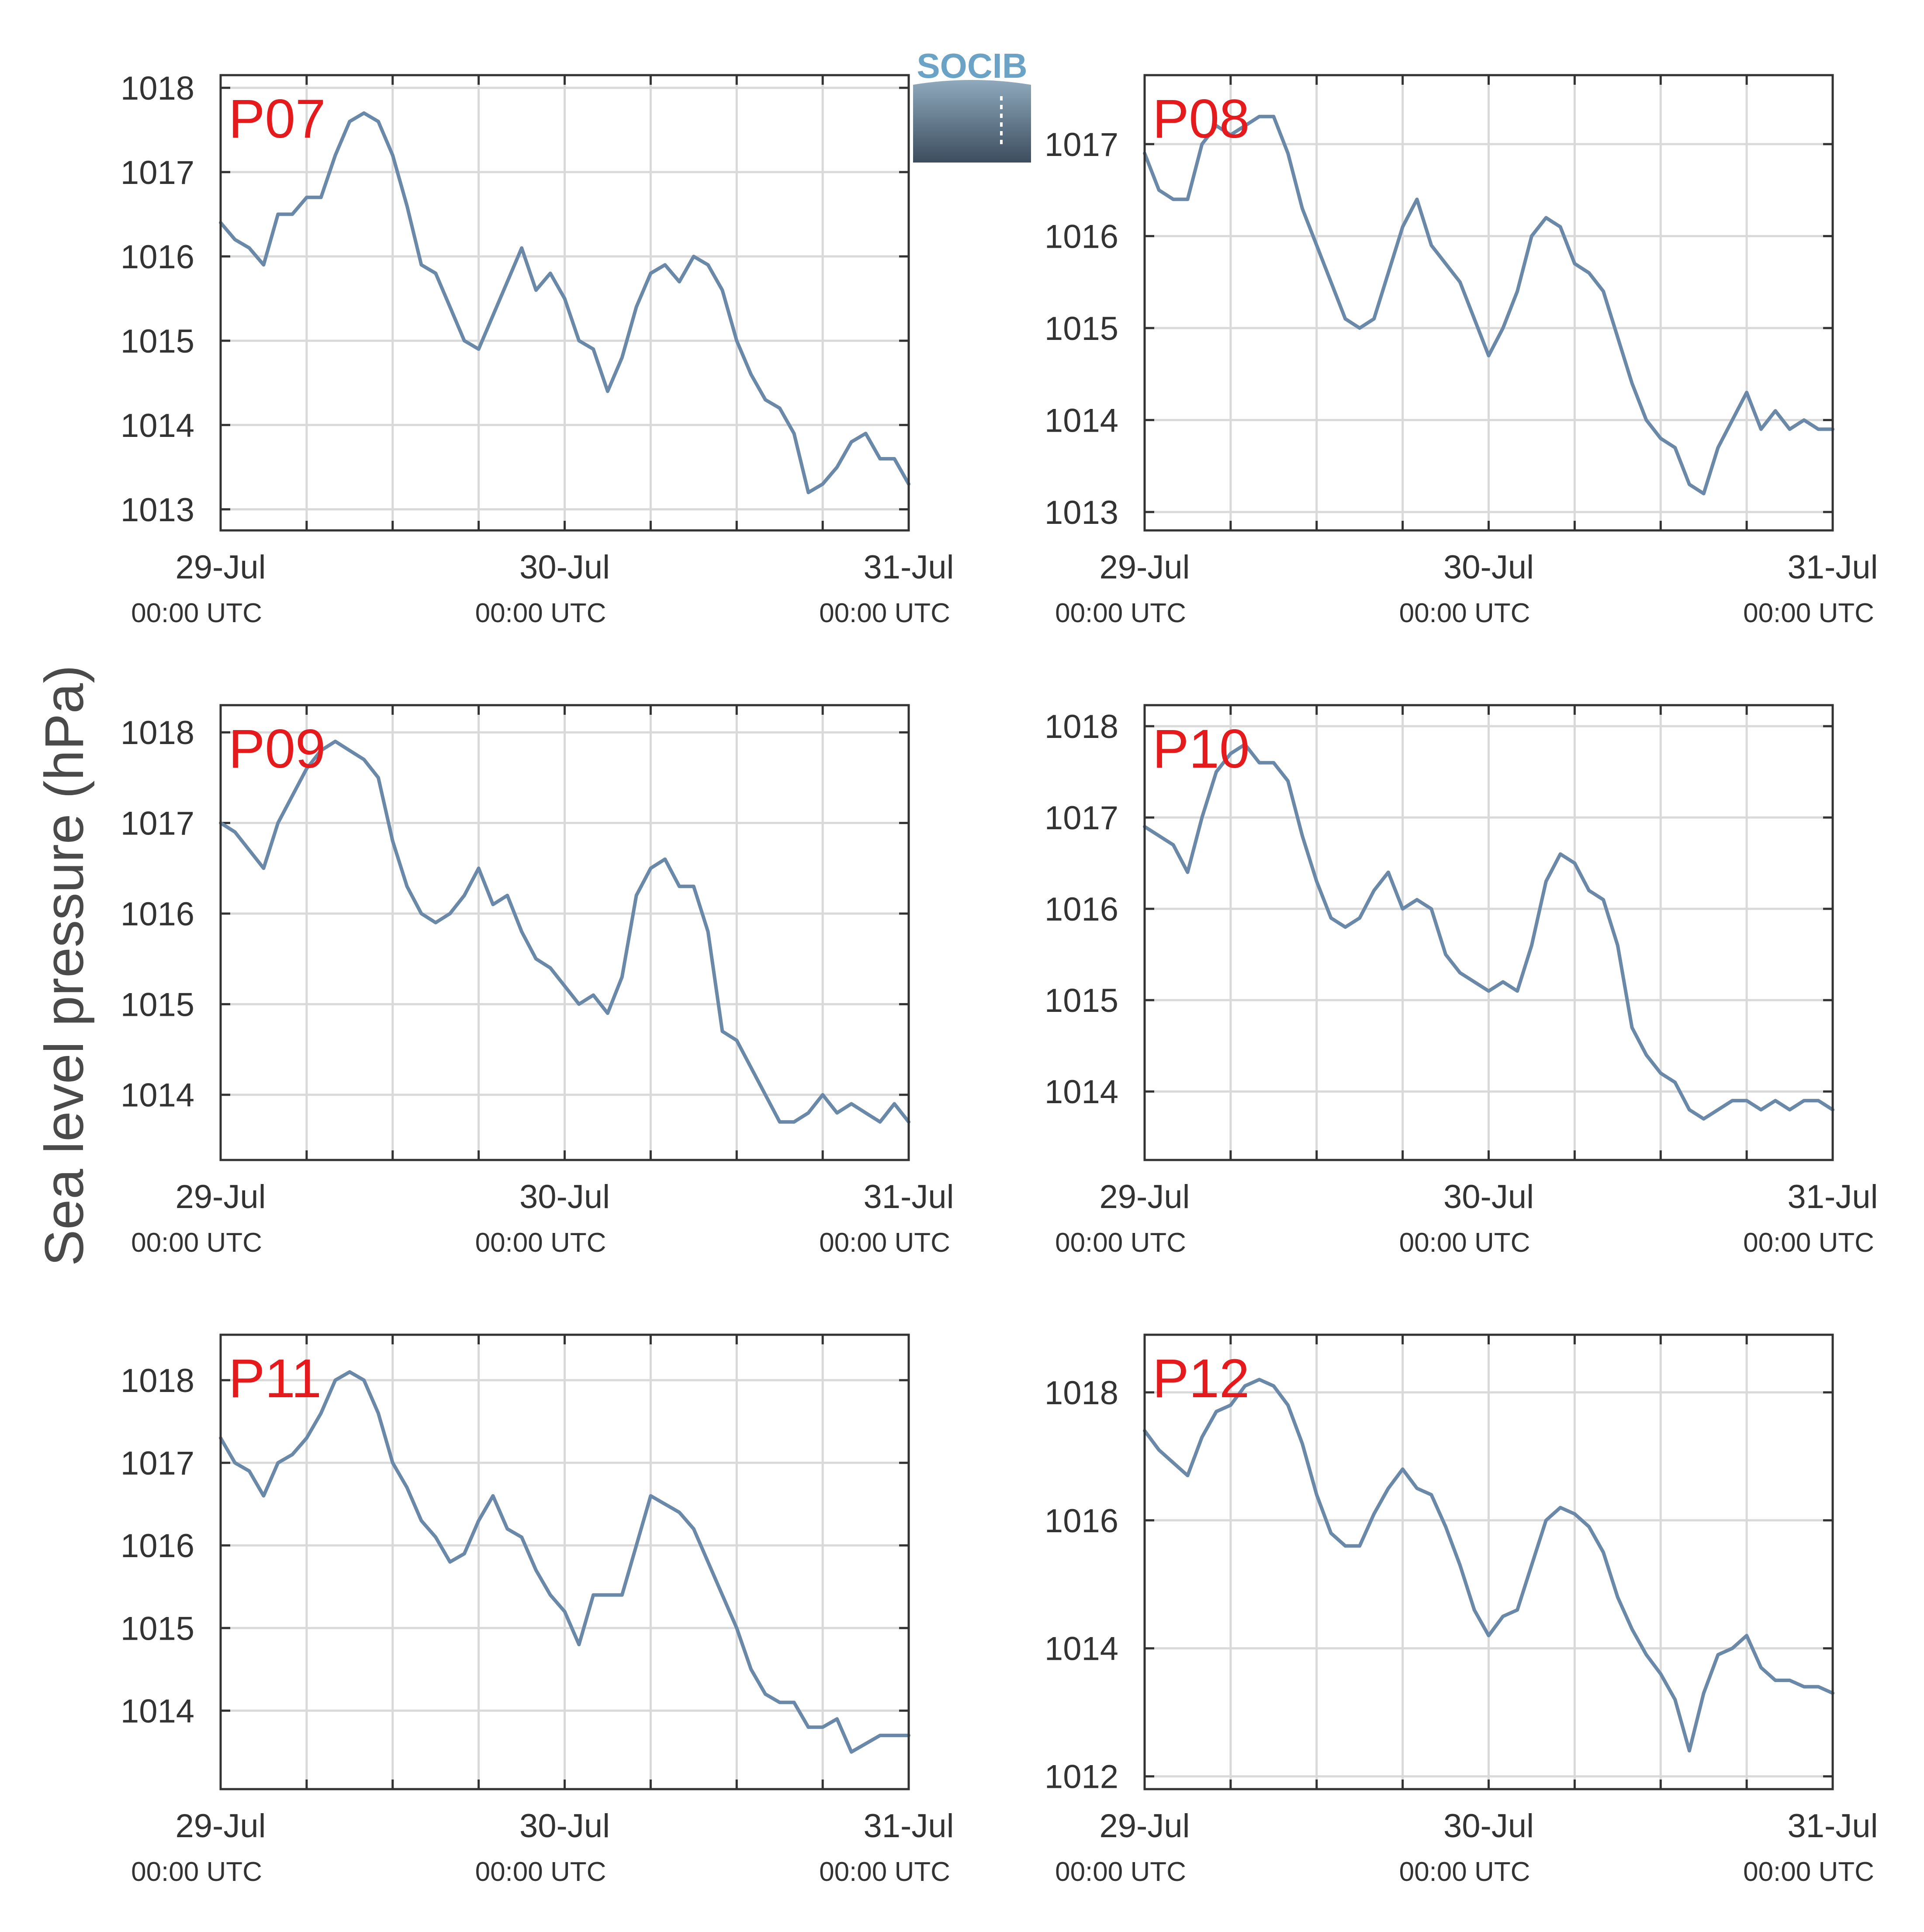 The width and height of the screenshot is (1924, 1932). Describe the element at coordinates (1200, 119) in the screenshot. I see `panel-label: P08` at that location.